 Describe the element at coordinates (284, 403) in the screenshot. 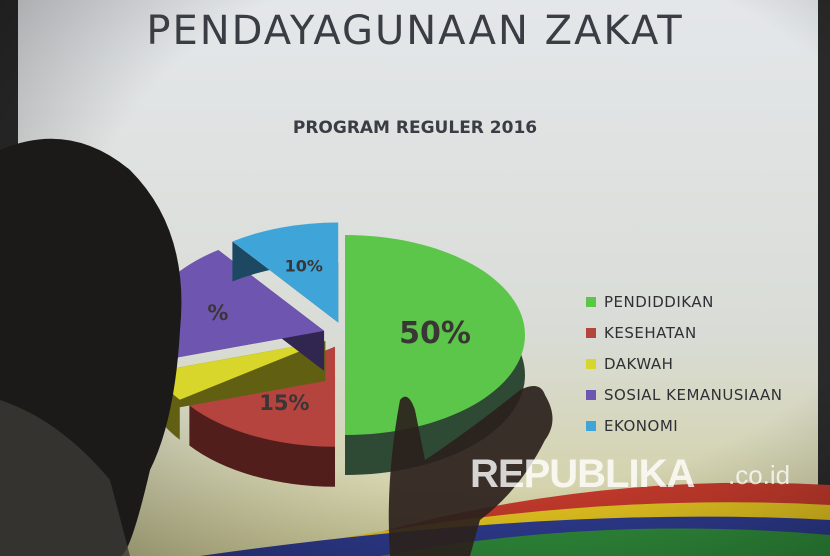

I see `data-label: 15%` at that location.